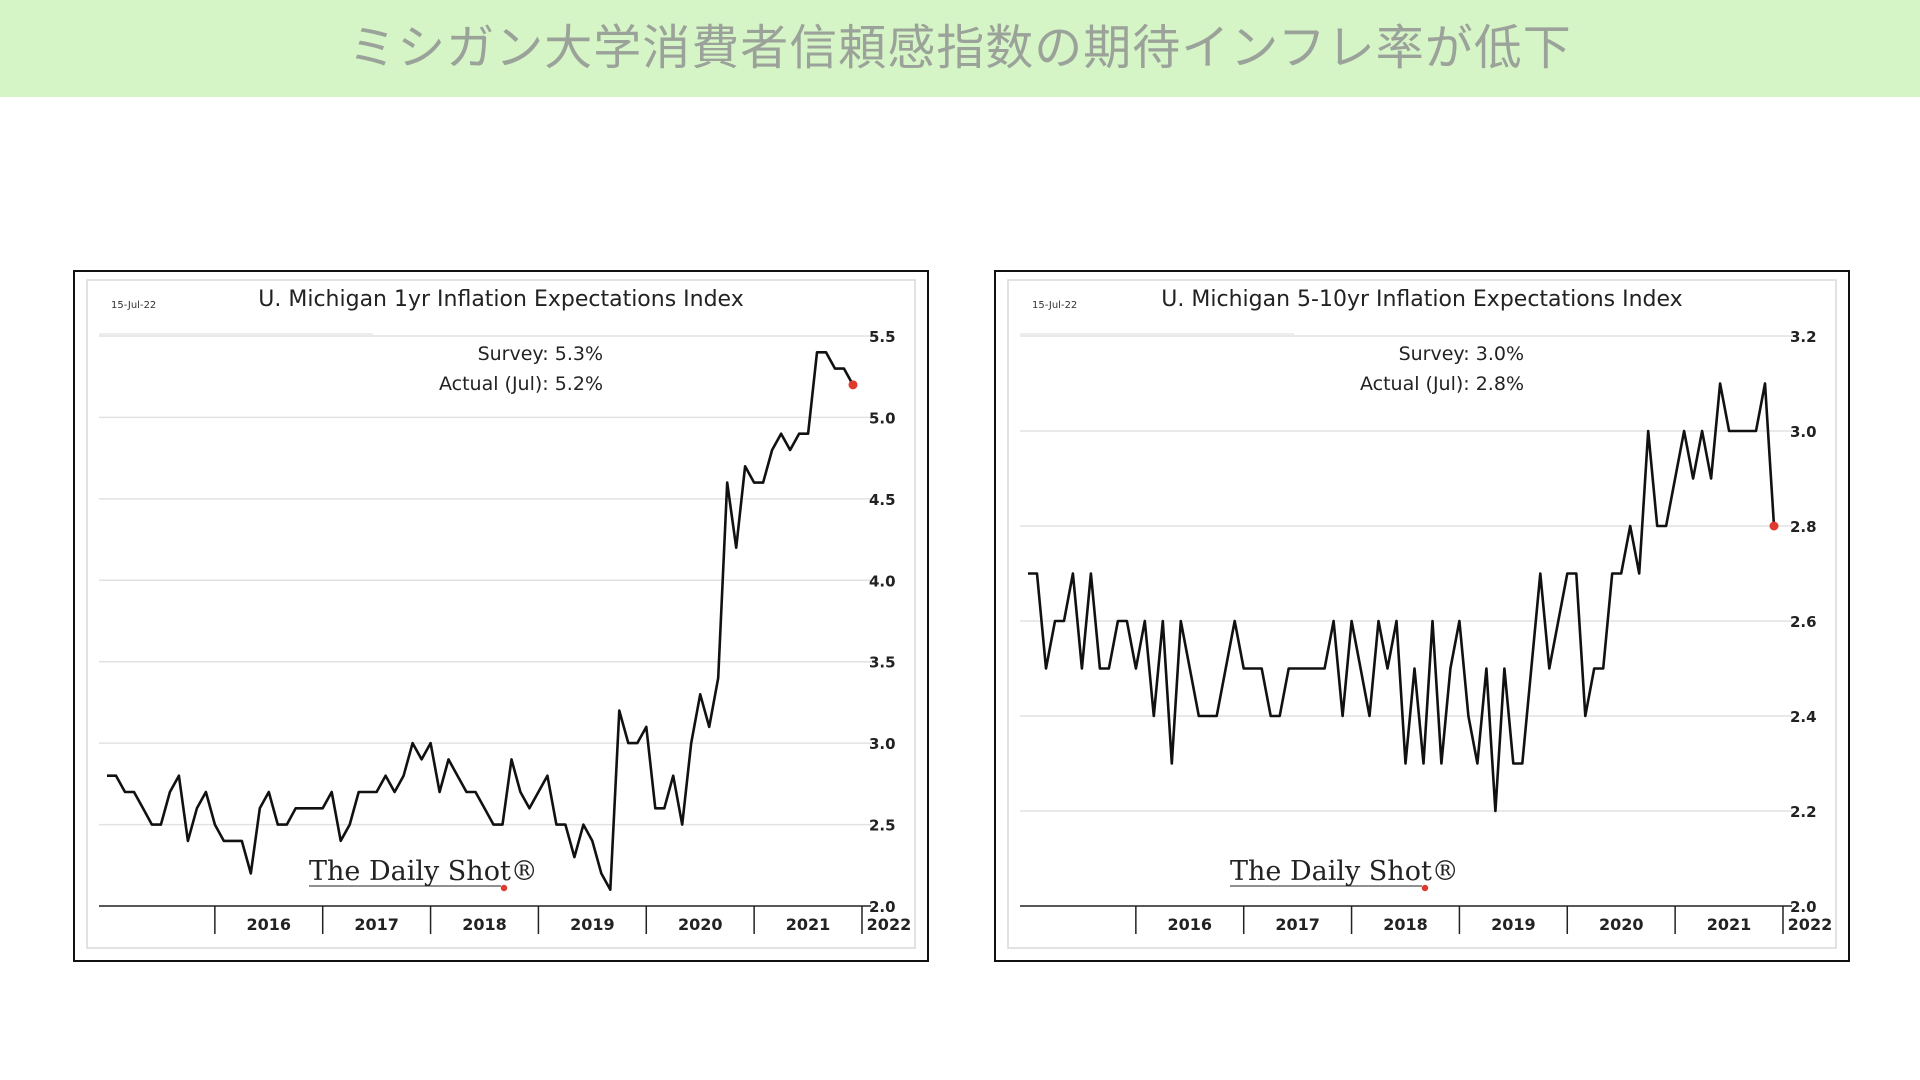 The height and width of the screenshot is (1080, 1920). What do you see at coordinates (882, 663) in the screenshot?
I see `y-tick-label: 3.5` at bounding box center [882, 663].